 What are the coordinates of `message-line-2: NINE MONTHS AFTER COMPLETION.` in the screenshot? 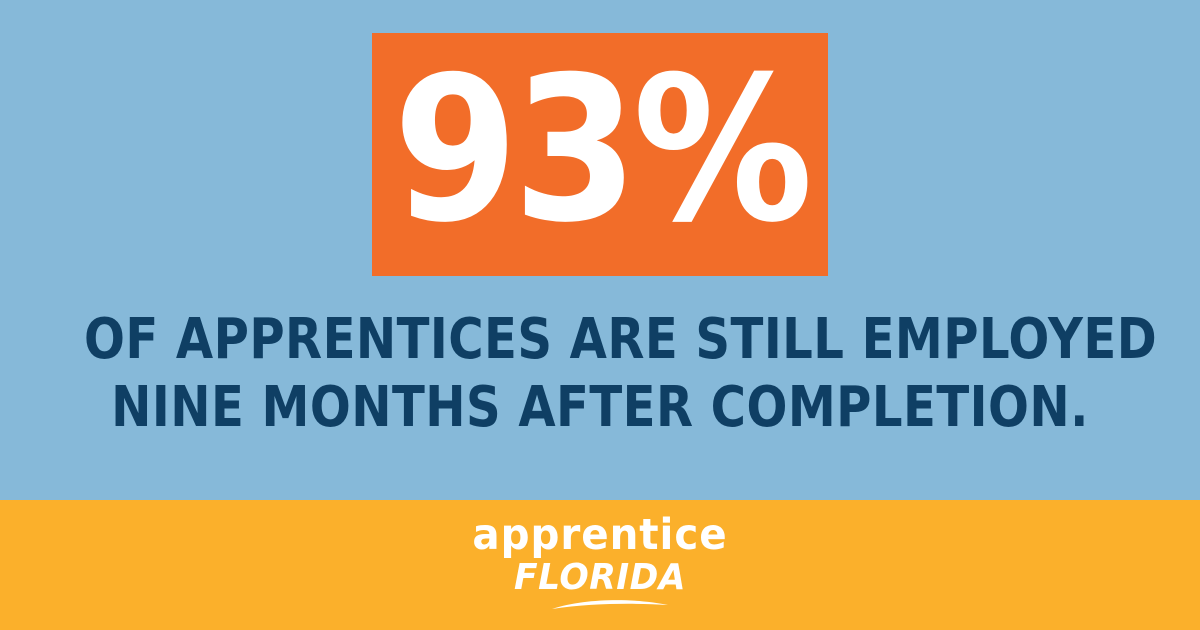 It's located at (600, 407).